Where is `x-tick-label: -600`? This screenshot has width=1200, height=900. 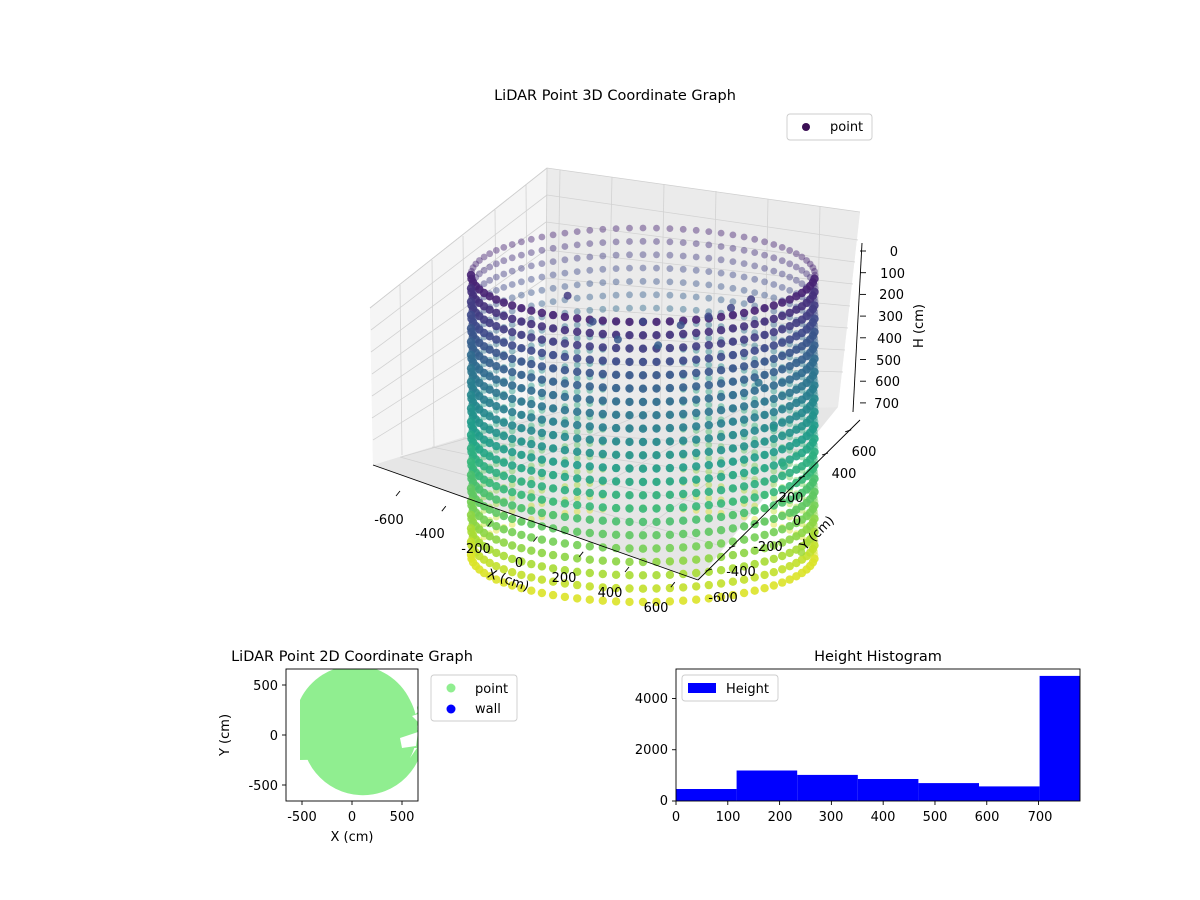
x-tick-label: -600 is located at coordinates (389, 520).